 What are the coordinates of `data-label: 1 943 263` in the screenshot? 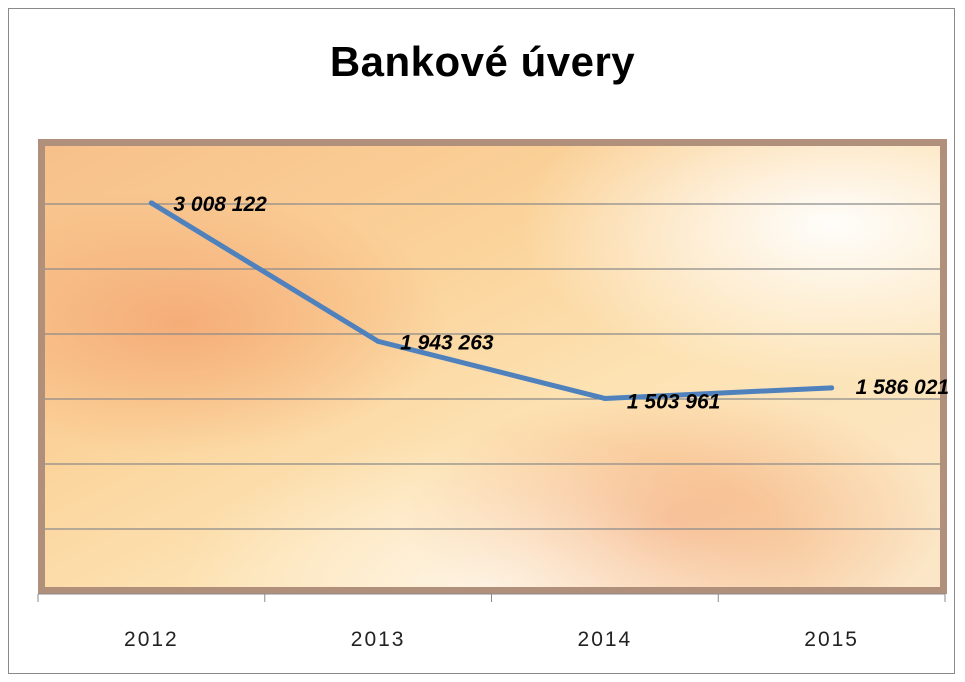 It's located at (447, 342).